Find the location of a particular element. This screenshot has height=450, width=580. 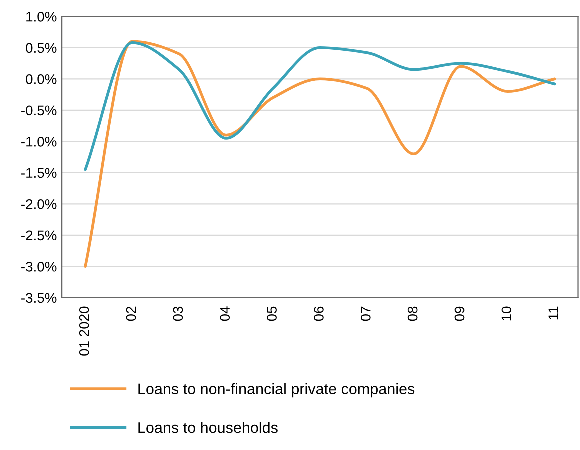

x-tick-label: 02 is located at coordinates (131, 314).